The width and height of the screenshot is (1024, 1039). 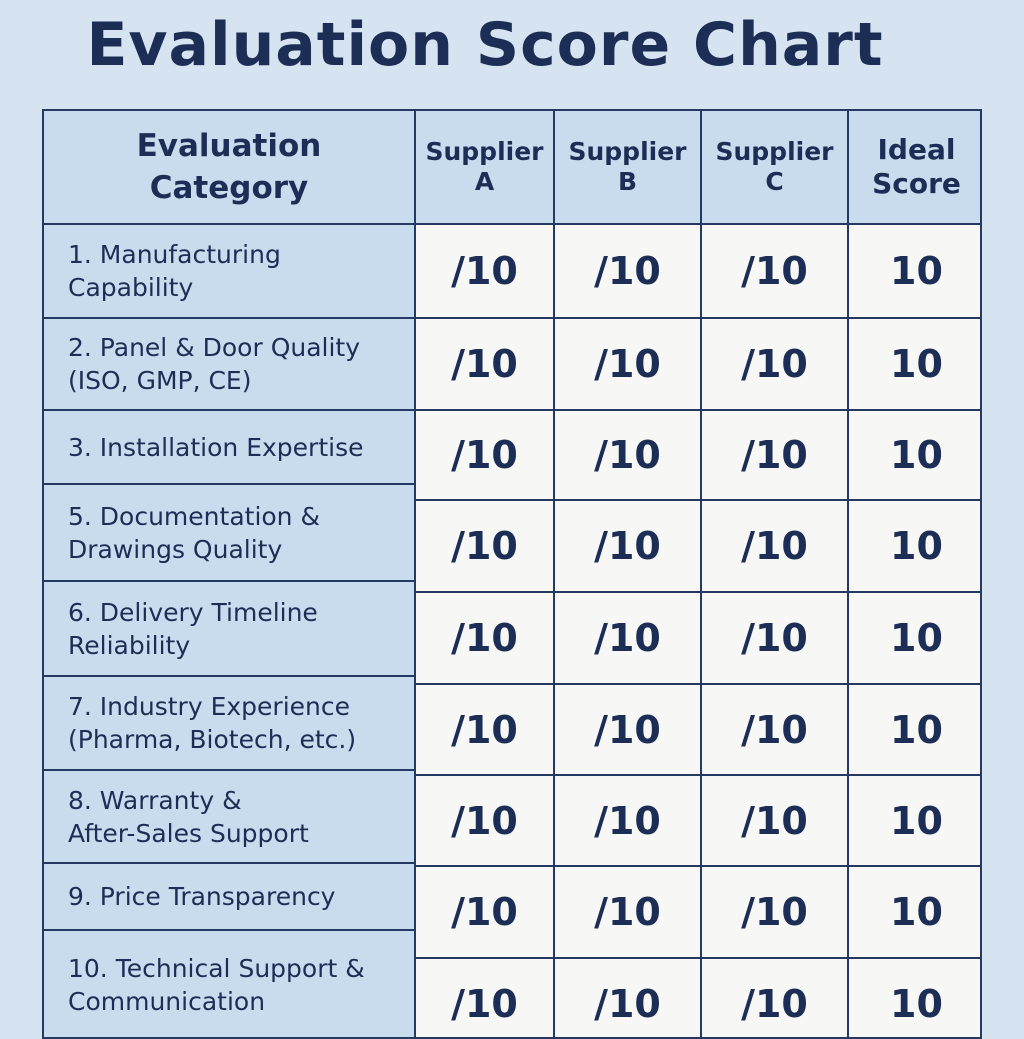 What do you see at coordinates (174, 271) in the screenshot?
I see `category-label: 1. Manufacturing Capability` at bounding box center [174, 271].